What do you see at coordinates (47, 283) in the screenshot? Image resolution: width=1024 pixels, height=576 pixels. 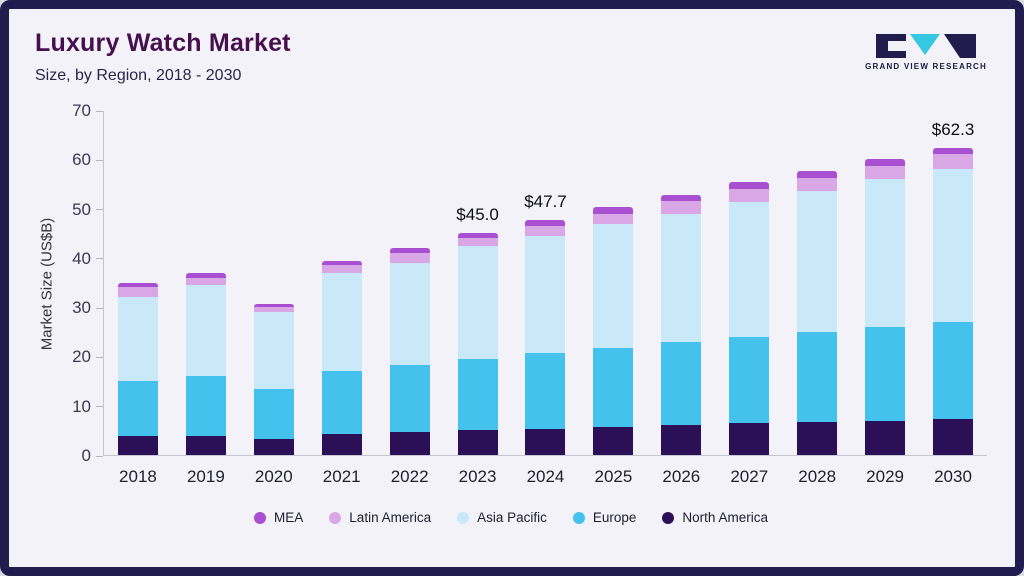 I see `y-axis-title-wrap: Market Size (US$B)` at bounding box center [47, 283].